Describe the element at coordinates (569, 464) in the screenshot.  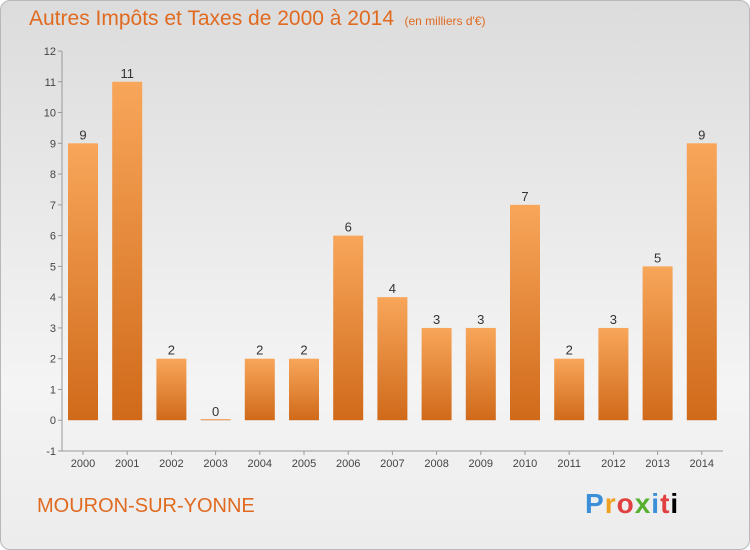
I see `x-tick-label: 2011` at that location.